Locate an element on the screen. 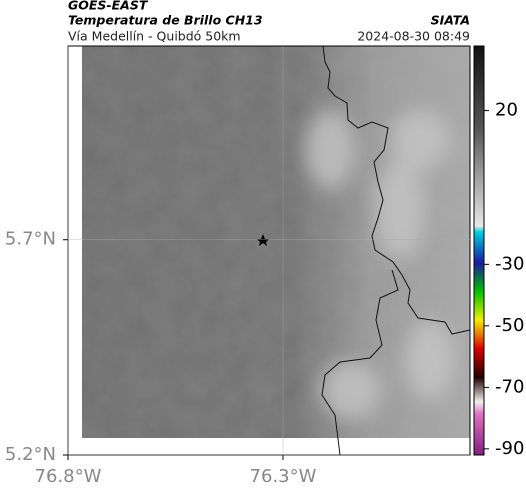 This screenshot has height=491, width=526. source: SIATA is located at coordinates (450, 20).